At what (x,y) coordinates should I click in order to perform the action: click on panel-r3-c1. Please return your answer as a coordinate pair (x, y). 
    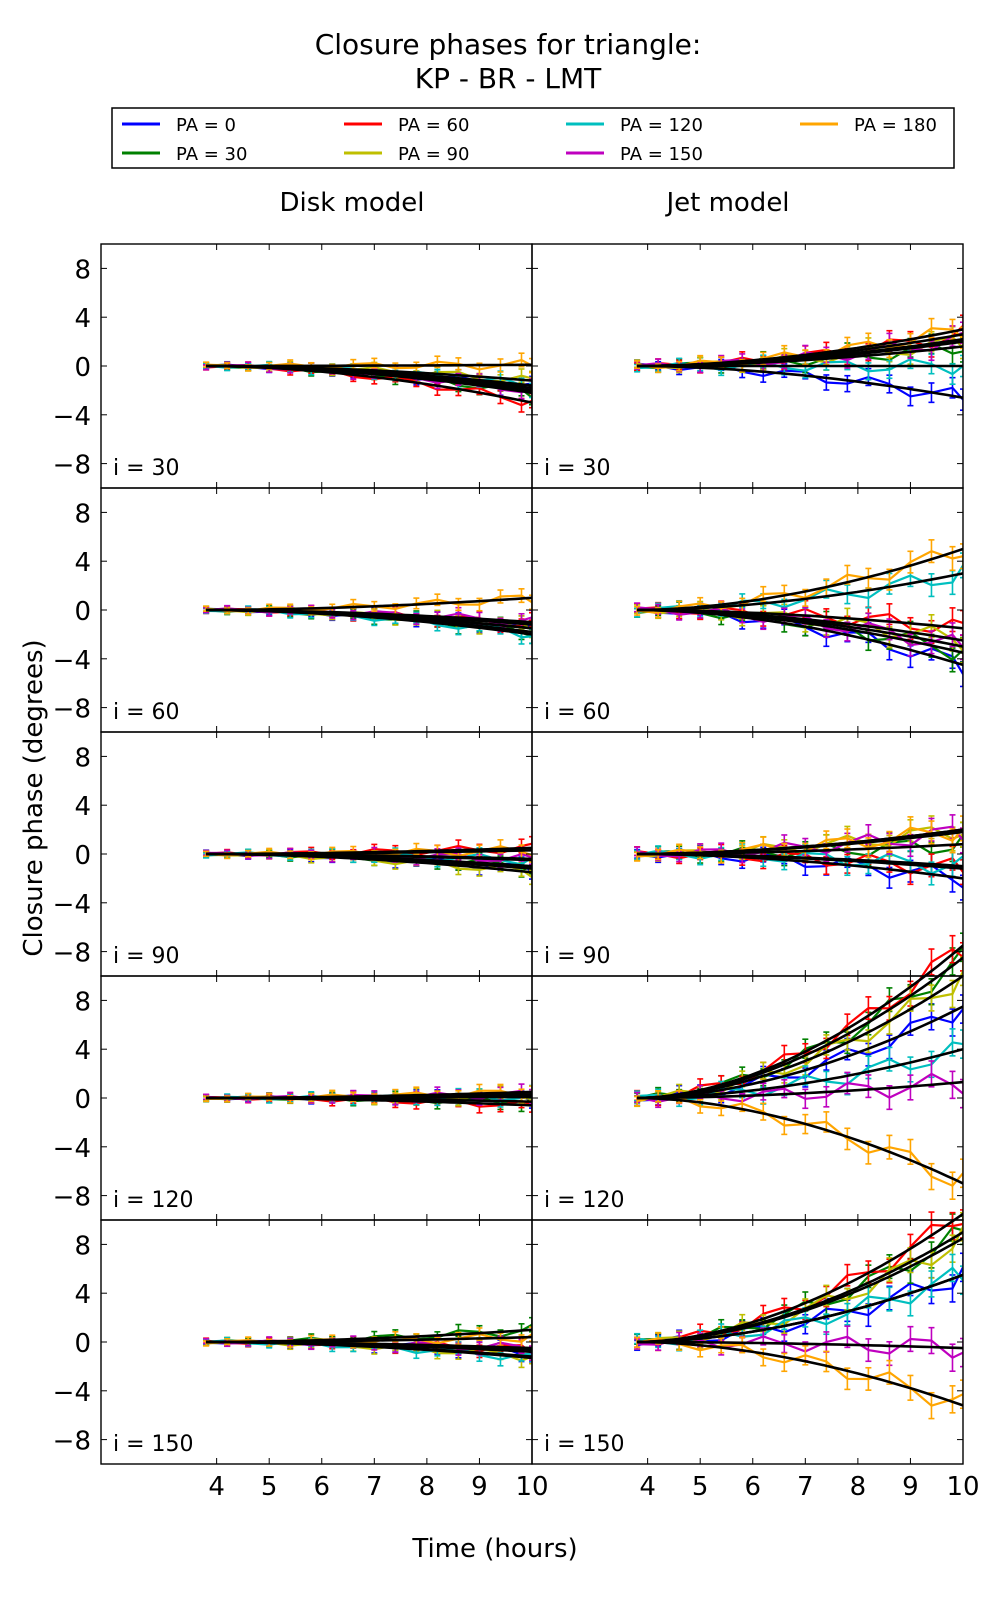
    Looking at the image, I should click on (798, 1066).